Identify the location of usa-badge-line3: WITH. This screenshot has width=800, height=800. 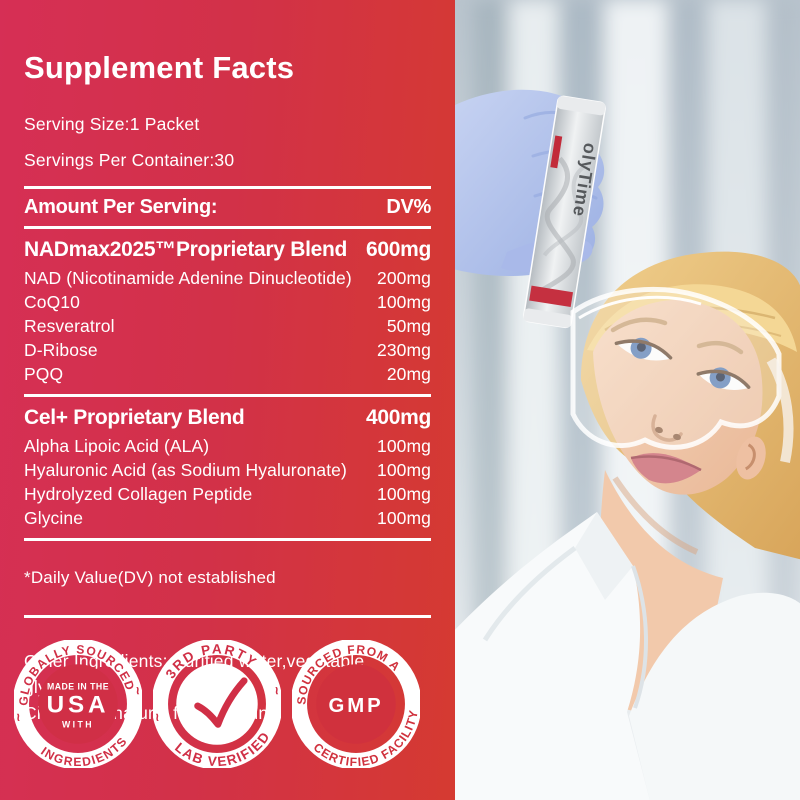
(78, 724).